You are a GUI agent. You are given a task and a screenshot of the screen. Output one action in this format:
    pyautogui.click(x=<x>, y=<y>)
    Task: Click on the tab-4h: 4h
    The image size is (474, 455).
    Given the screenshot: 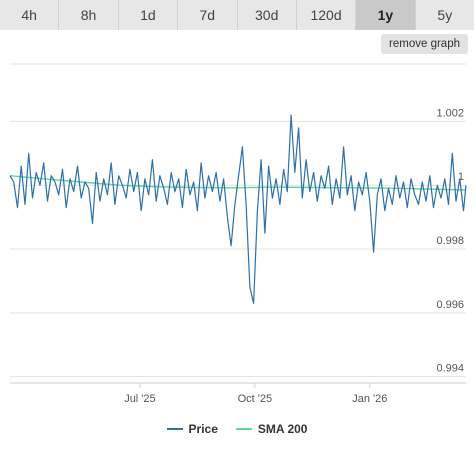 What is the action you would take?
    pyautogui.click(x=30, y=15)
    